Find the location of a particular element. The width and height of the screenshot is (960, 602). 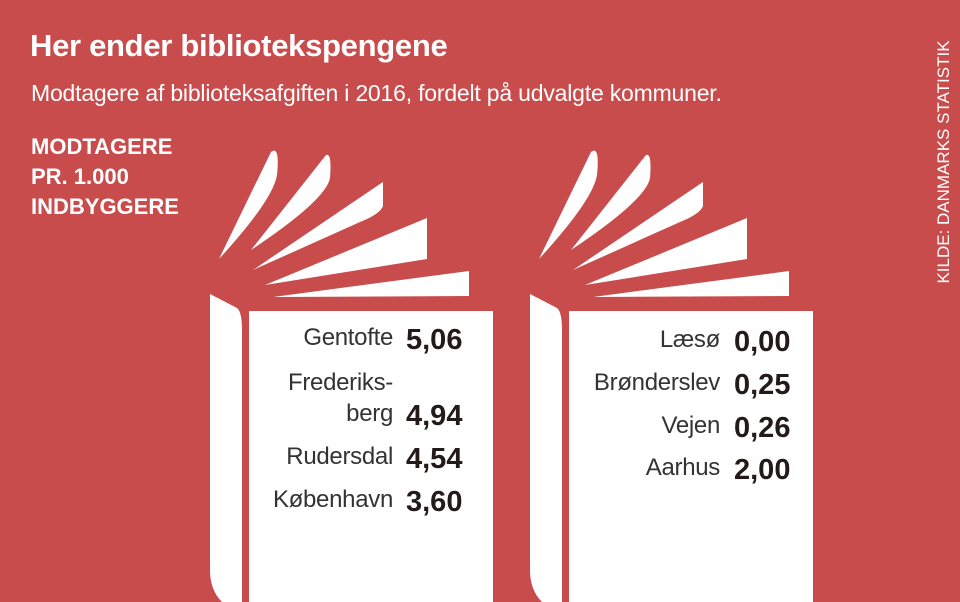

unit-label: MODTAGERE PR. 1.000 INDBYGGERE is located at coordinates (105, 177).